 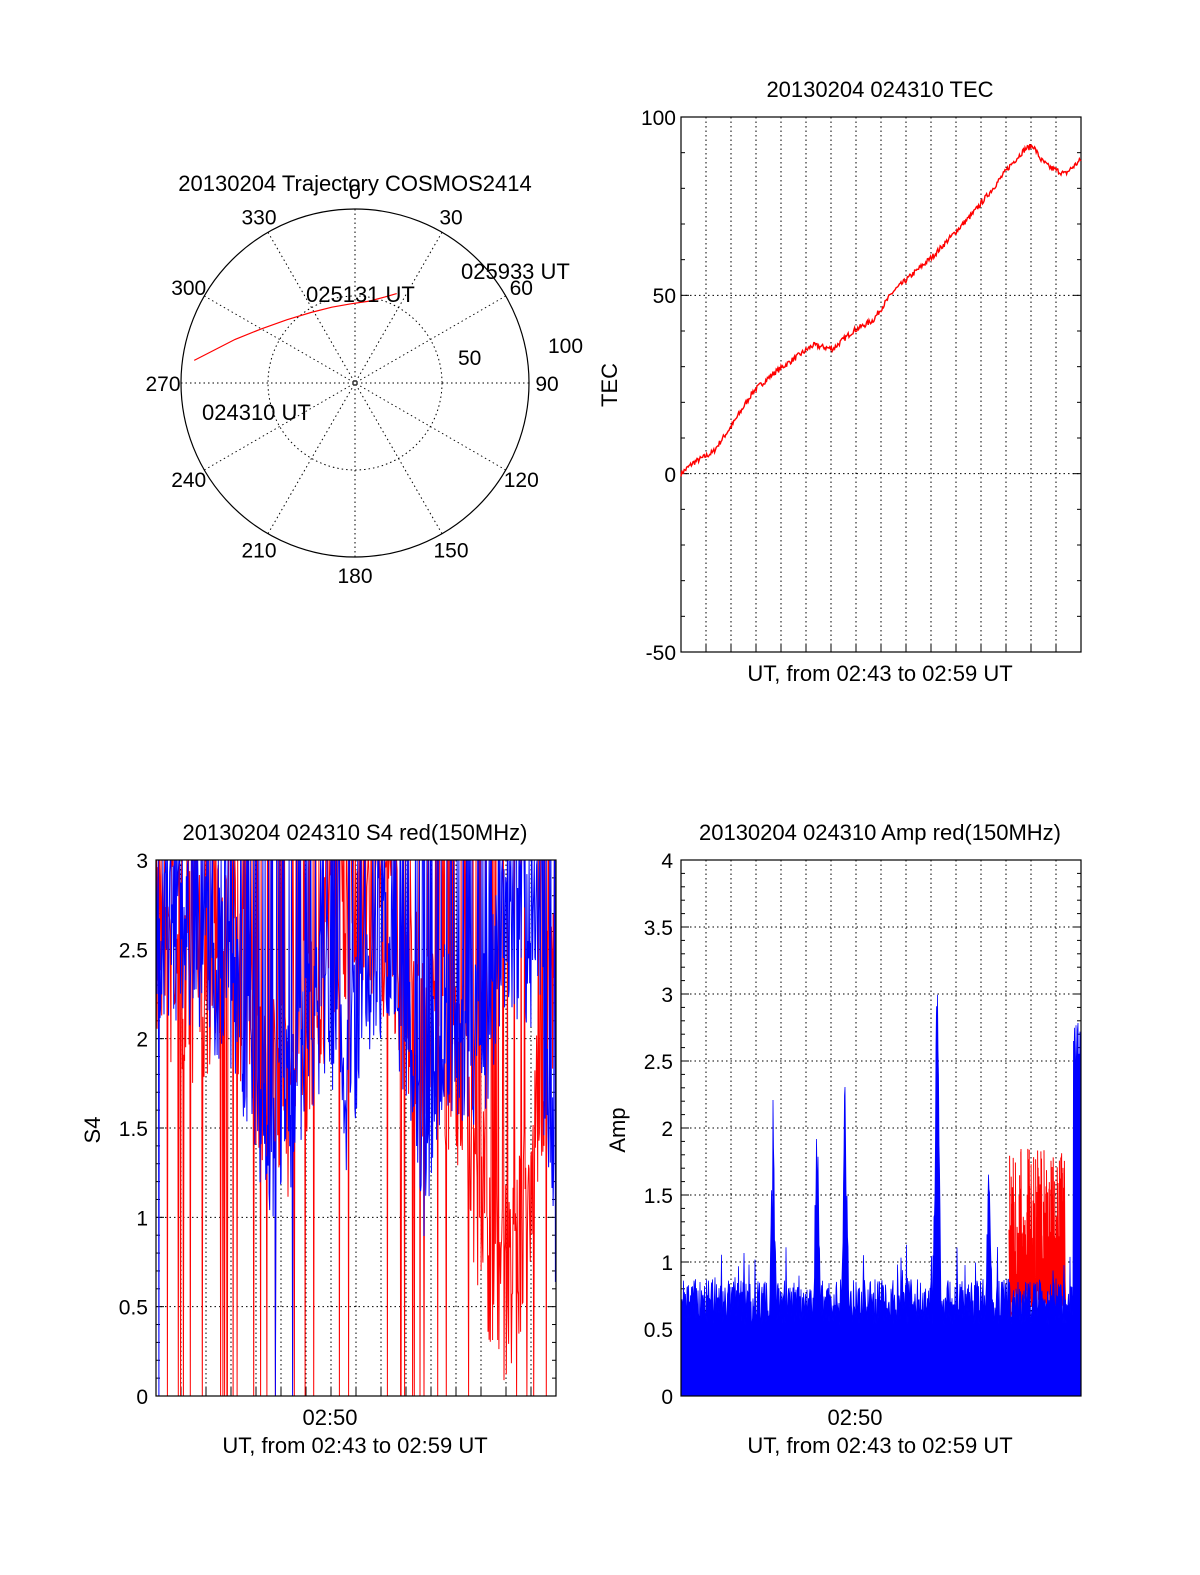 I want to click on s4-xlabel: UT, from 02:43 to 02:59 UT, so click(x=354, y=1445).